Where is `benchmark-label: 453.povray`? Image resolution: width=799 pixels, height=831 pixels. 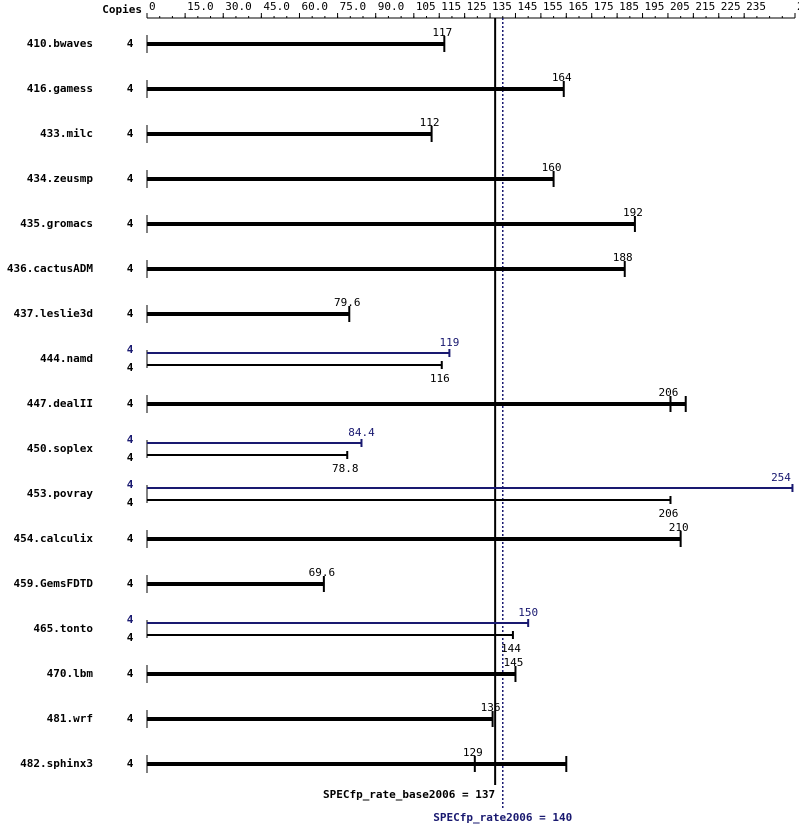 benchmark-label: 453.povray is located at coordinates (60, 493).